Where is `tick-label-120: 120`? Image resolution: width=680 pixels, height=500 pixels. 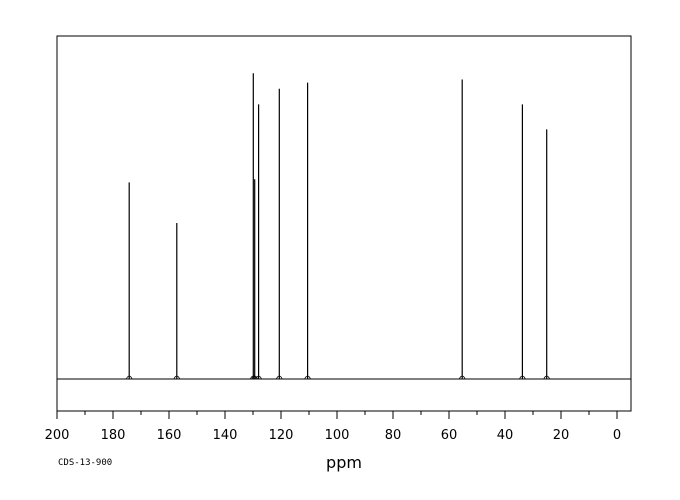
tick-label-120: 120 is located at coordinates (281, 435).